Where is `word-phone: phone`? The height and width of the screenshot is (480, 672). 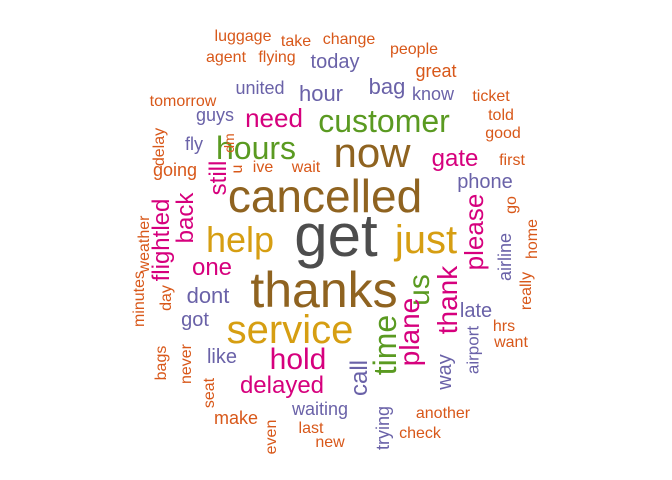 word-phone: phone is located at coordinates (485, 182).